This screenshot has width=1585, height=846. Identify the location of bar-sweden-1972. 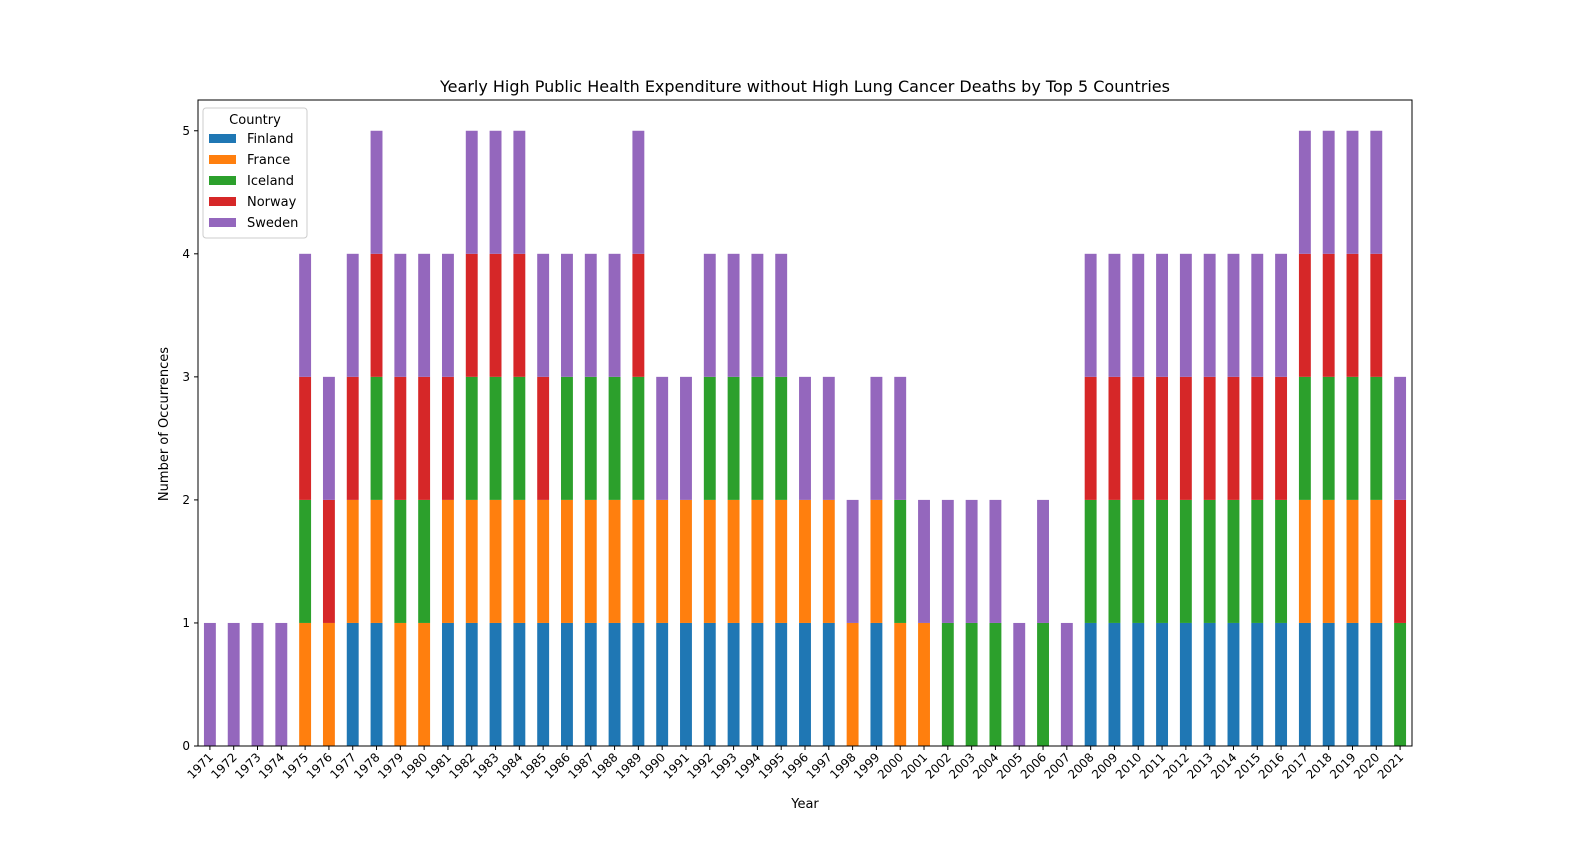
(233, 684).